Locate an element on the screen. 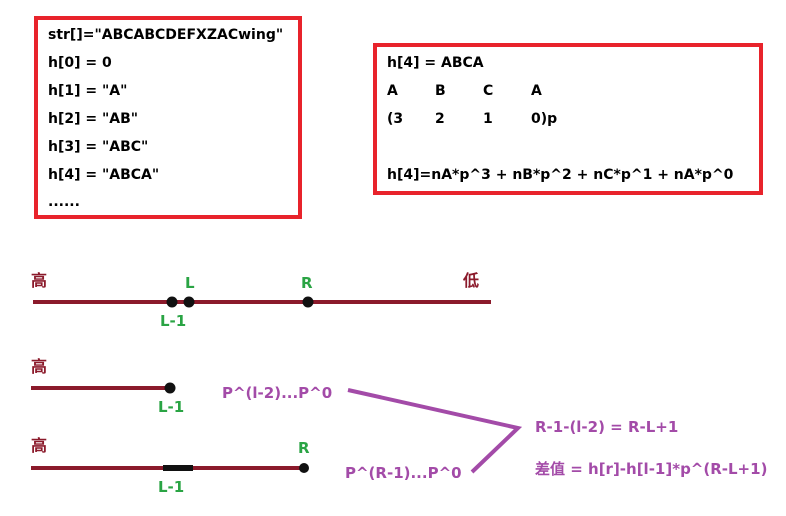 This screenshot has height=516, width=786. range-label-row3: P^(R-1)...P^0 is located at coordinates (403, 473).